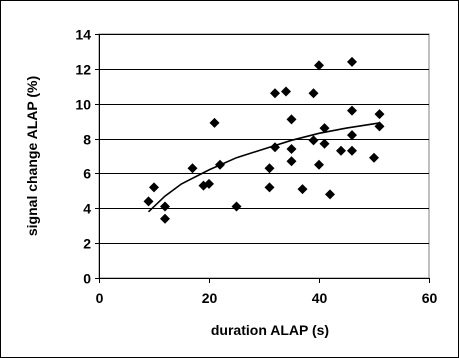  Describe the element at coordinates (210, 298) in the screenshot. I see `x-tick-label: 20` at that location.